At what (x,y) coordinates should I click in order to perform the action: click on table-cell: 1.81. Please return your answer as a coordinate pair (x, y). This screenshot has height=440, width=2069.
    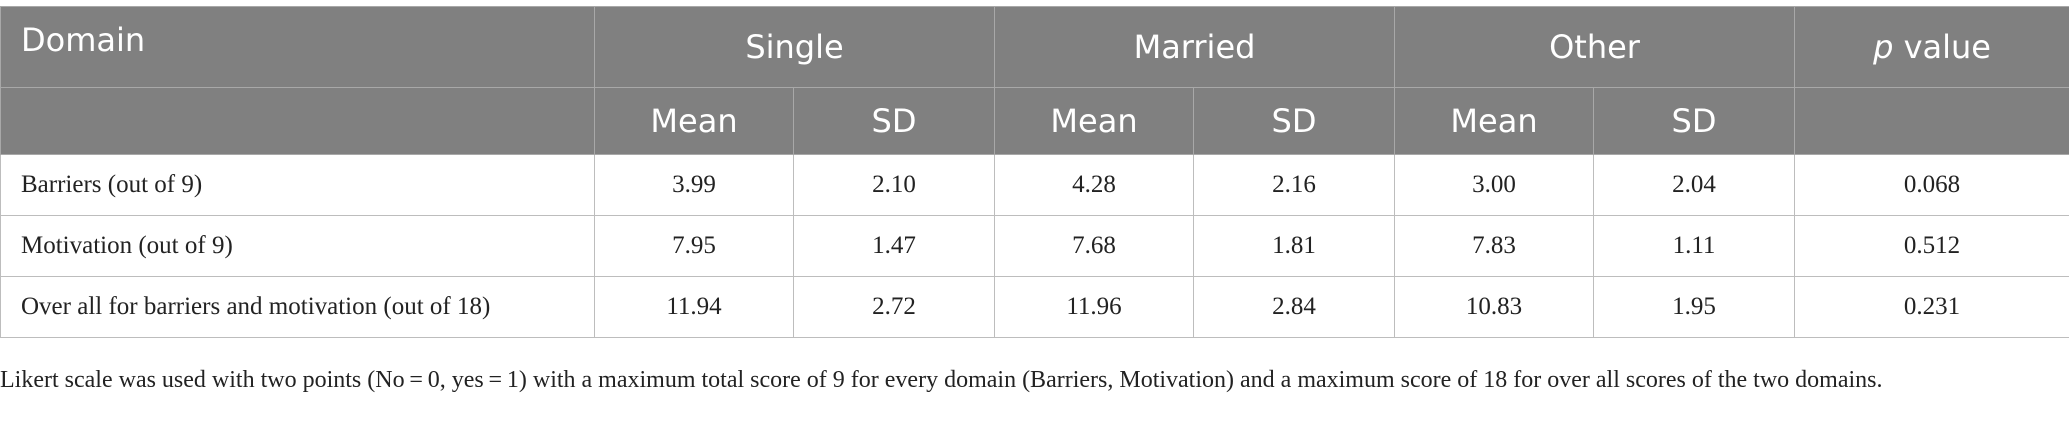
    Looking at the image, I should click on (1294, 246).